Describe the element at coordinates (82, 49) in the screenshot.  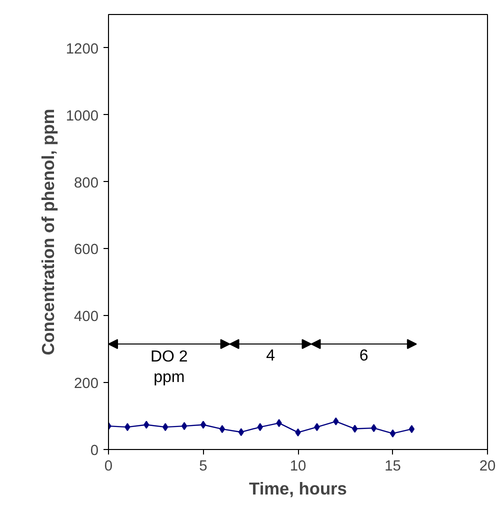
I see `y-tick-label: 1200` at that location.